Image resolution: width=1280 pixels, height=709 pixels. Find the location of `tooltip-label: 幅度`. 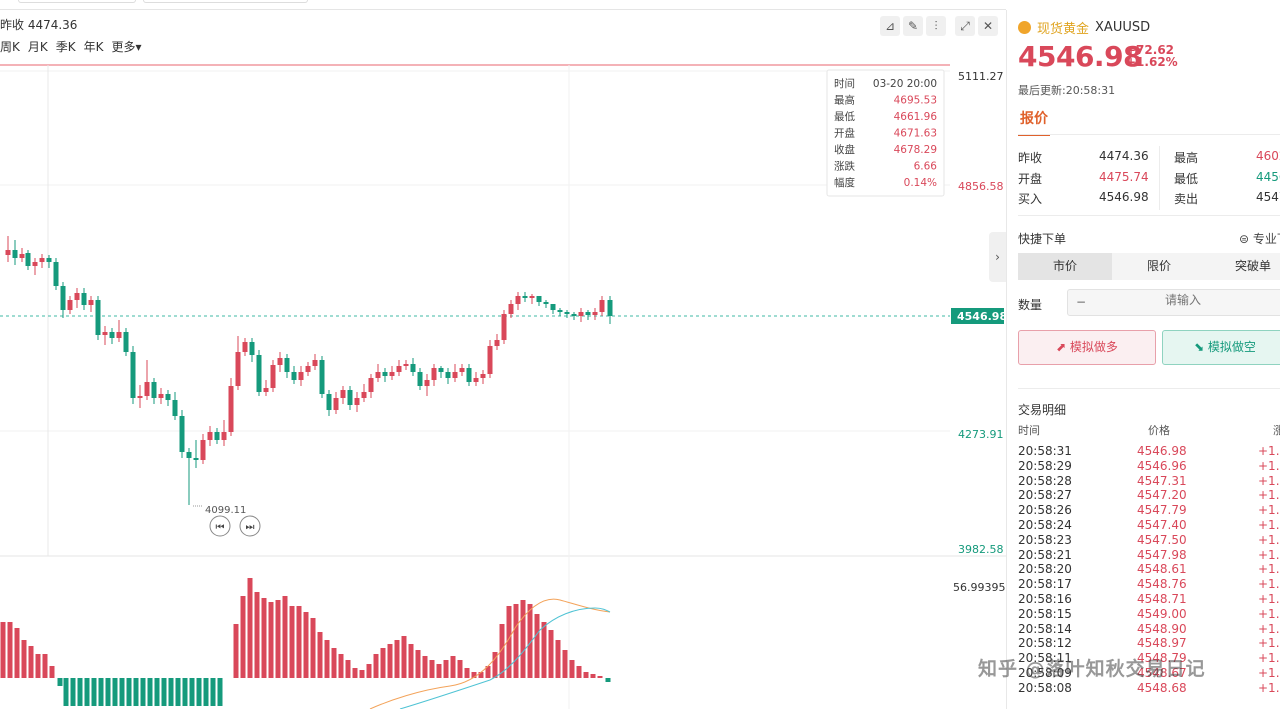

tooltip-label: 幅度 is located at coordinates (844, 182).